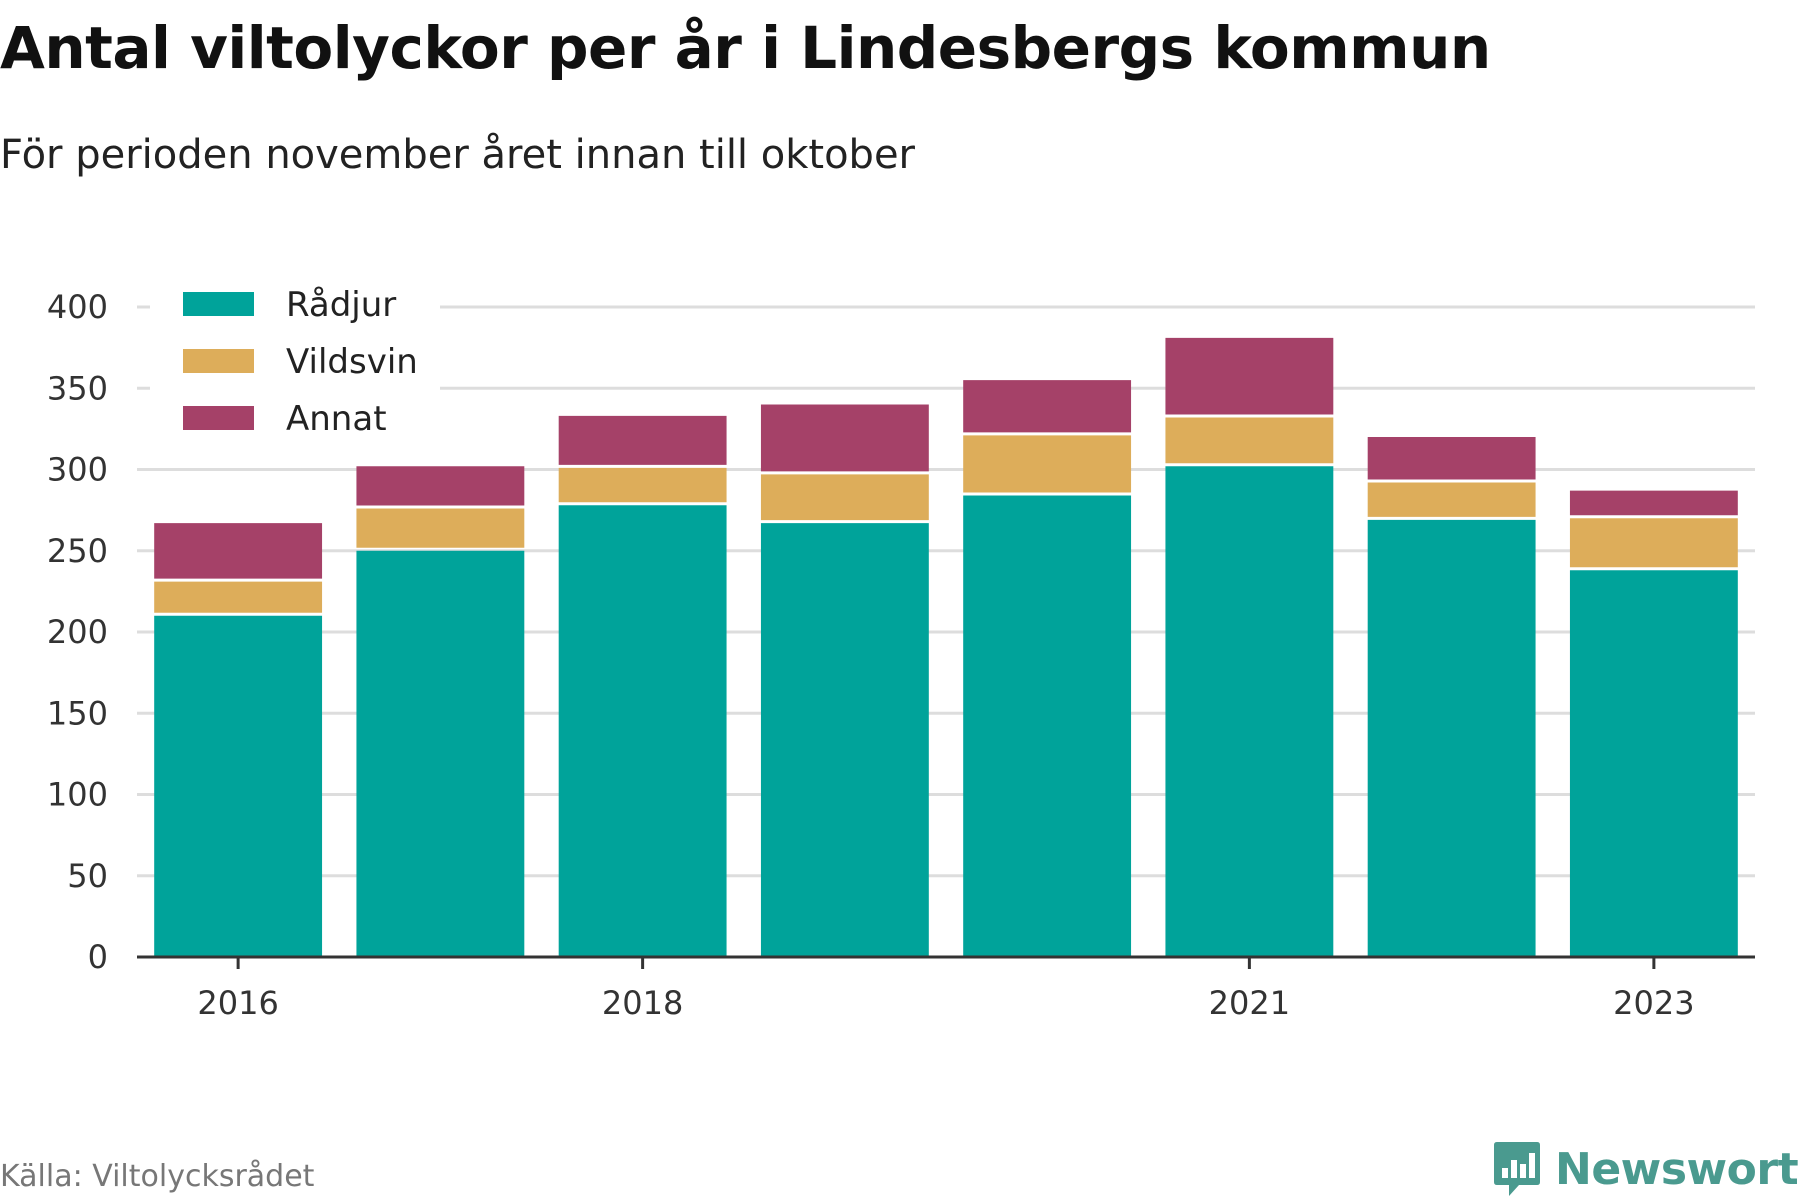 The height and width of the screenshot is (1200, 1800). I want to click on bar-vildsvin-2016, so click(238, 597).